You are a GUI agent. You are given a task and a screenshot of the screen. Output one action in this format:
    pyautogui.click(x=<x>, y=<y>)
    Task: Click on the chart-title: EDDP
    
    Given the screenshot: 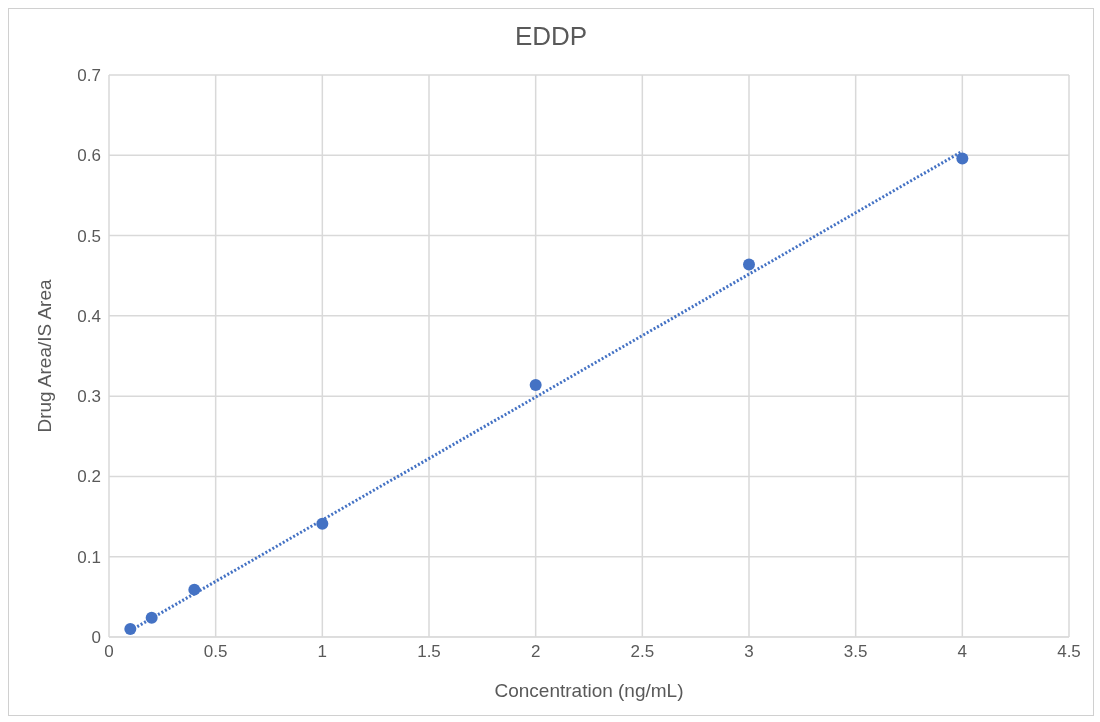 What is the action you would take?
    pyautogui.click(x=551, y=36)
    